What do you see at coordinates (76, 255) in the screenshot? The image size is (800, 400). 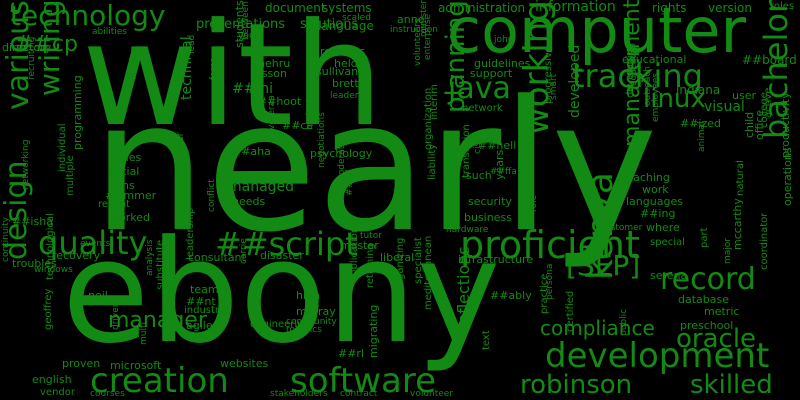 I see `cloud-word: recovery` at bounding box center [76, 255].